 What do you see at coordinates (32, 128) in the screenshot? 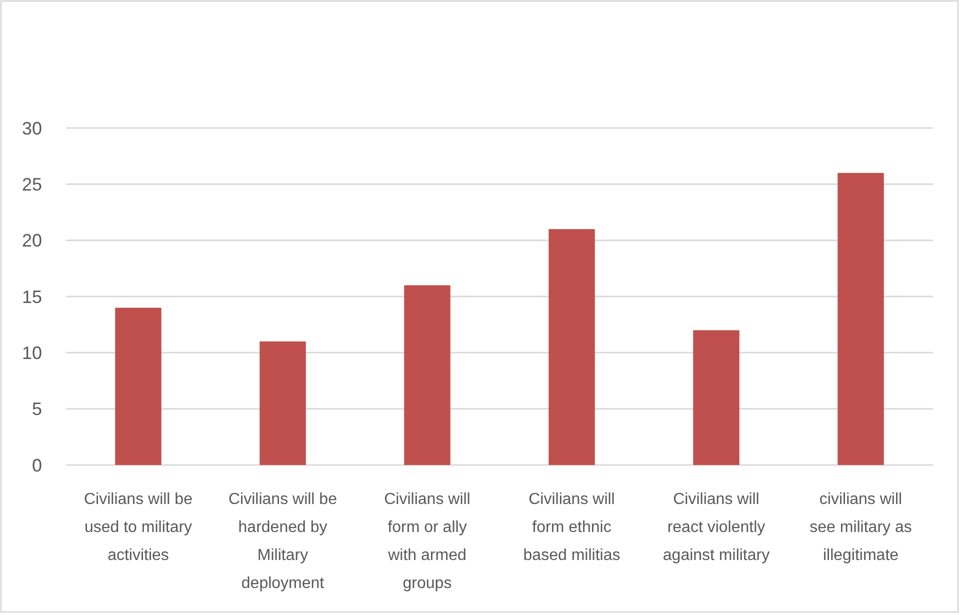
I see `y-tick-label: 30` at bounding box center [32, 128].